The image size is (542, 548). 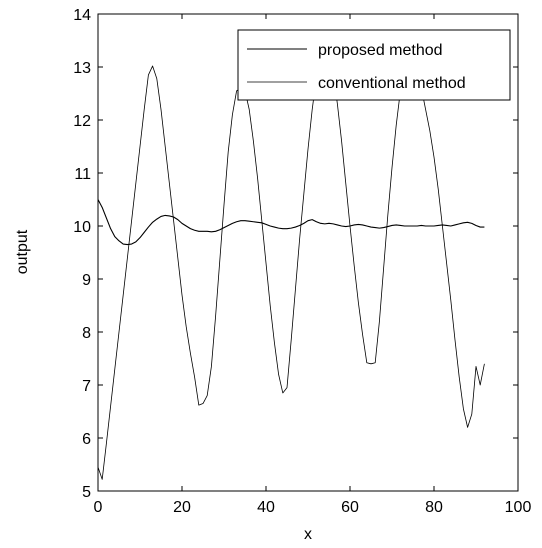 What do you see at coordinates (22, 251) in the screenshot?
I see `y-axis-label: output` at bounding box center [22, 251].